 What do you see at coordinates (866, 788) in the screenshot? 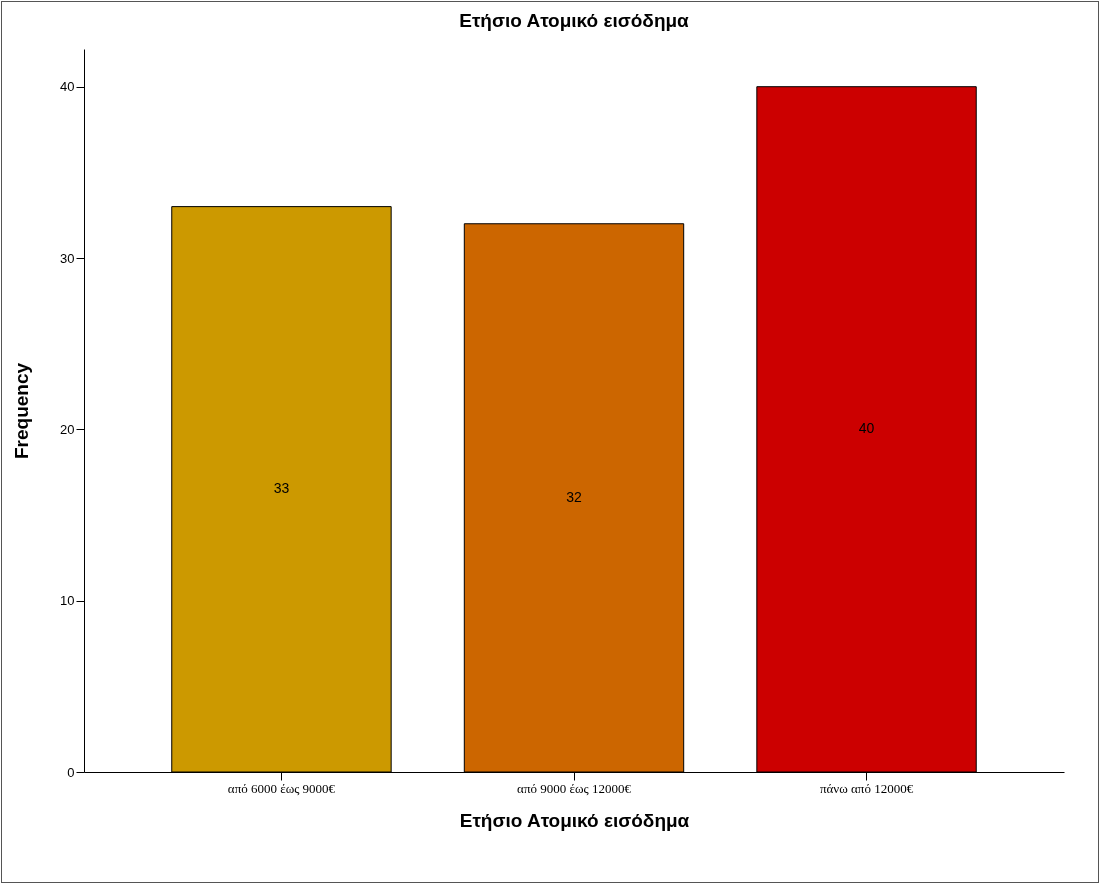
I see `x-tick-label: πάνω από 12000€` at bounding box center [866, 788].